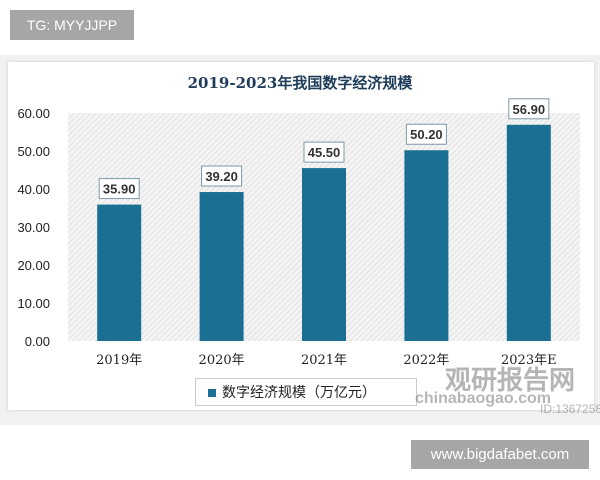 The width and height of the screenshot is (600, 480). I want to click on y-tick-label: 10.00, so click(33, 303).